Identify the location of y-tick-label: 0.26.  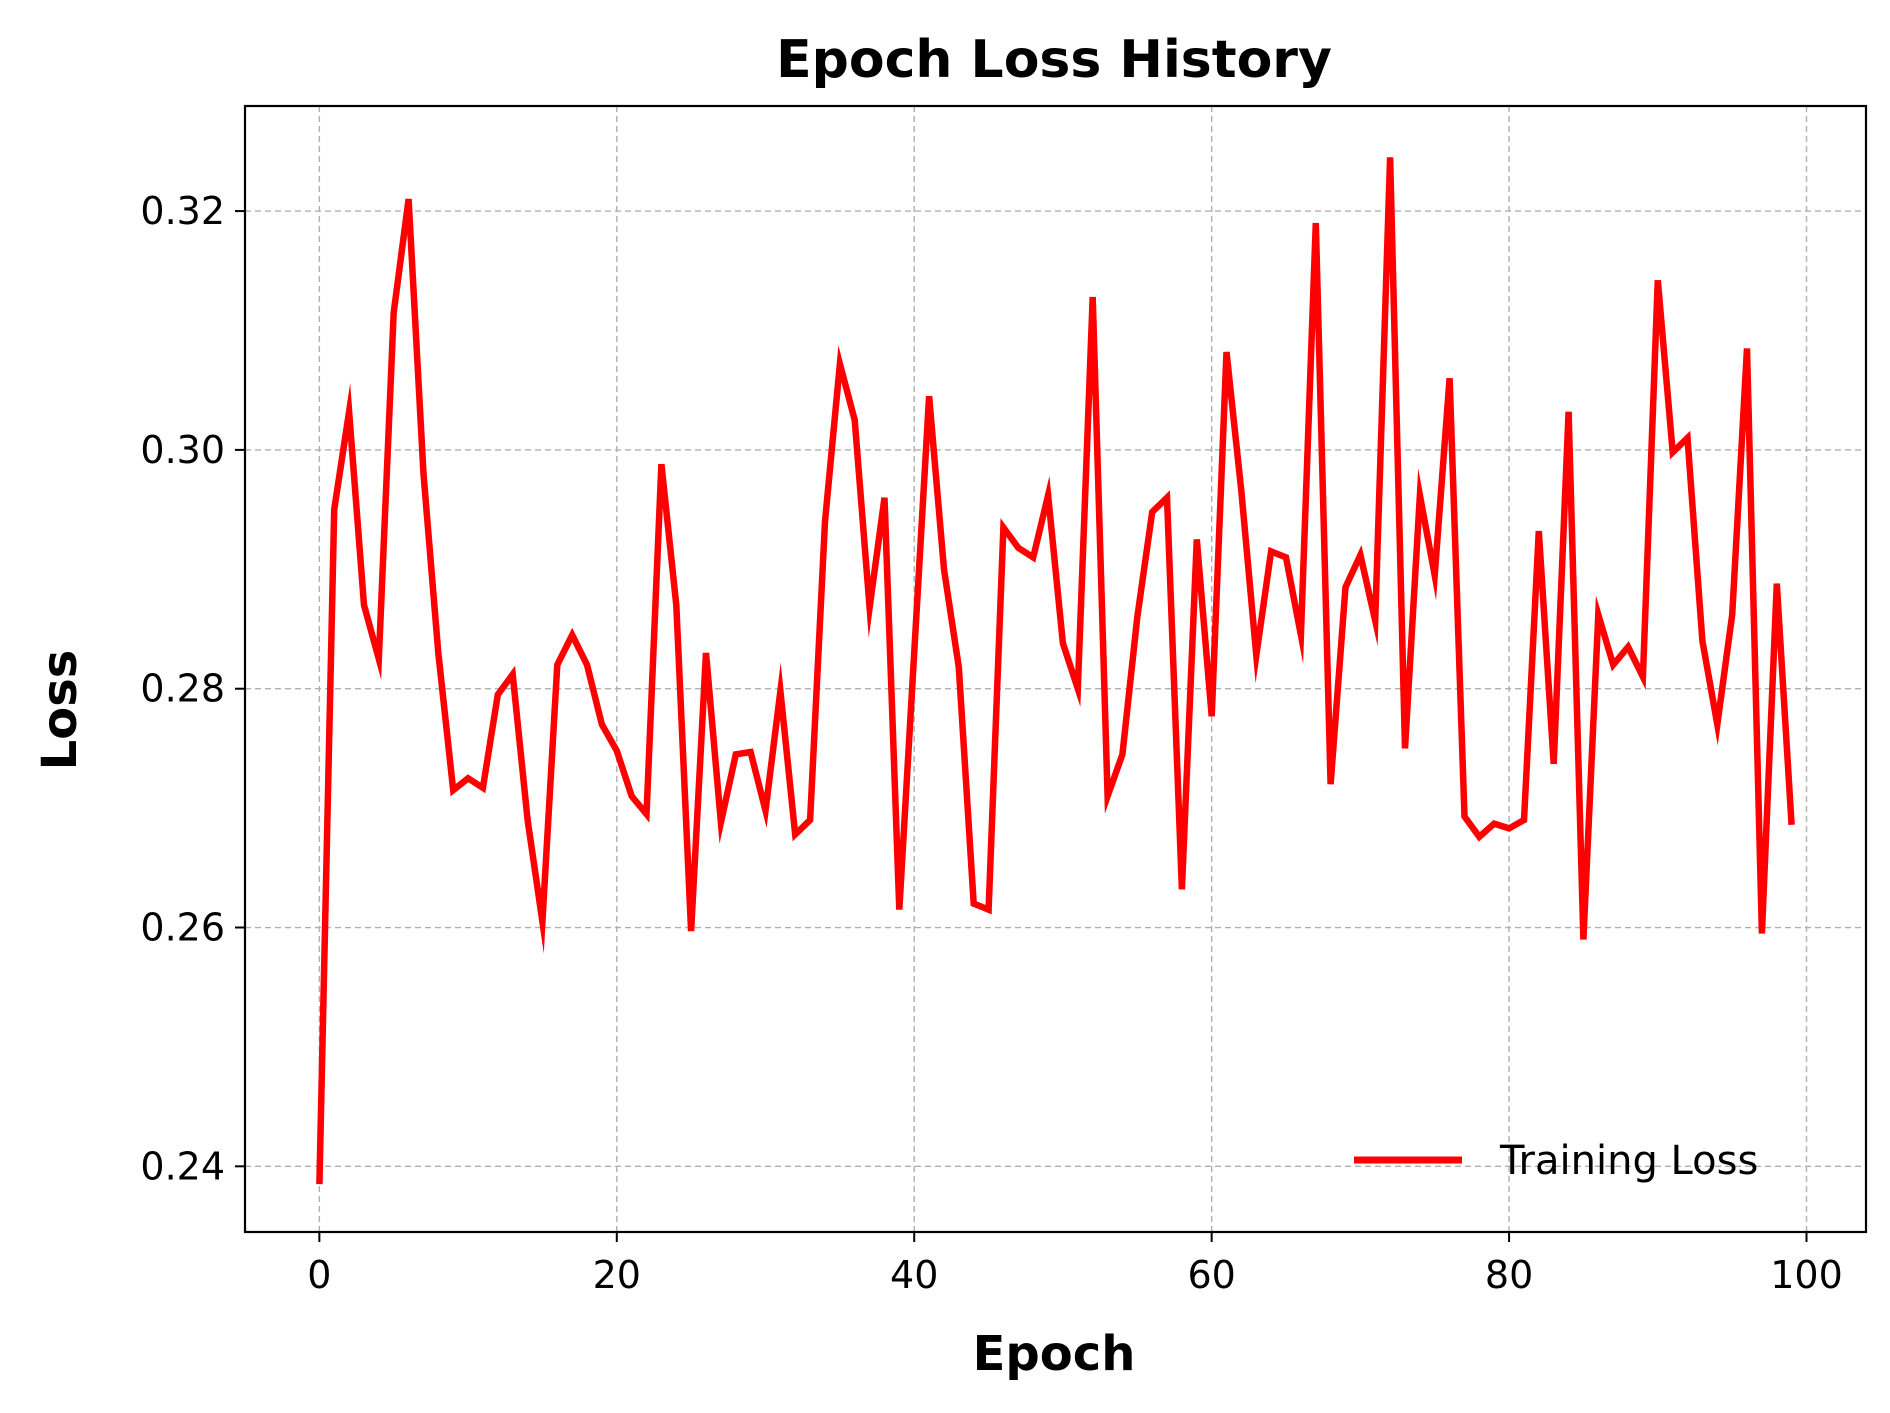
(182, 928).